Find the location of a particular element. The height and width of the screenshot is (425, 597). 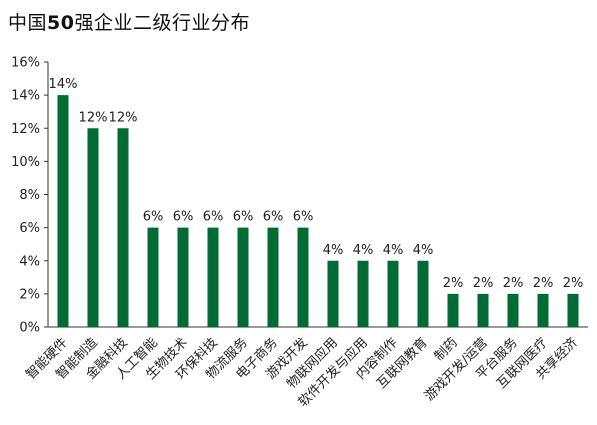

y-tick-label: 8% is located at coordinates (29, 195).